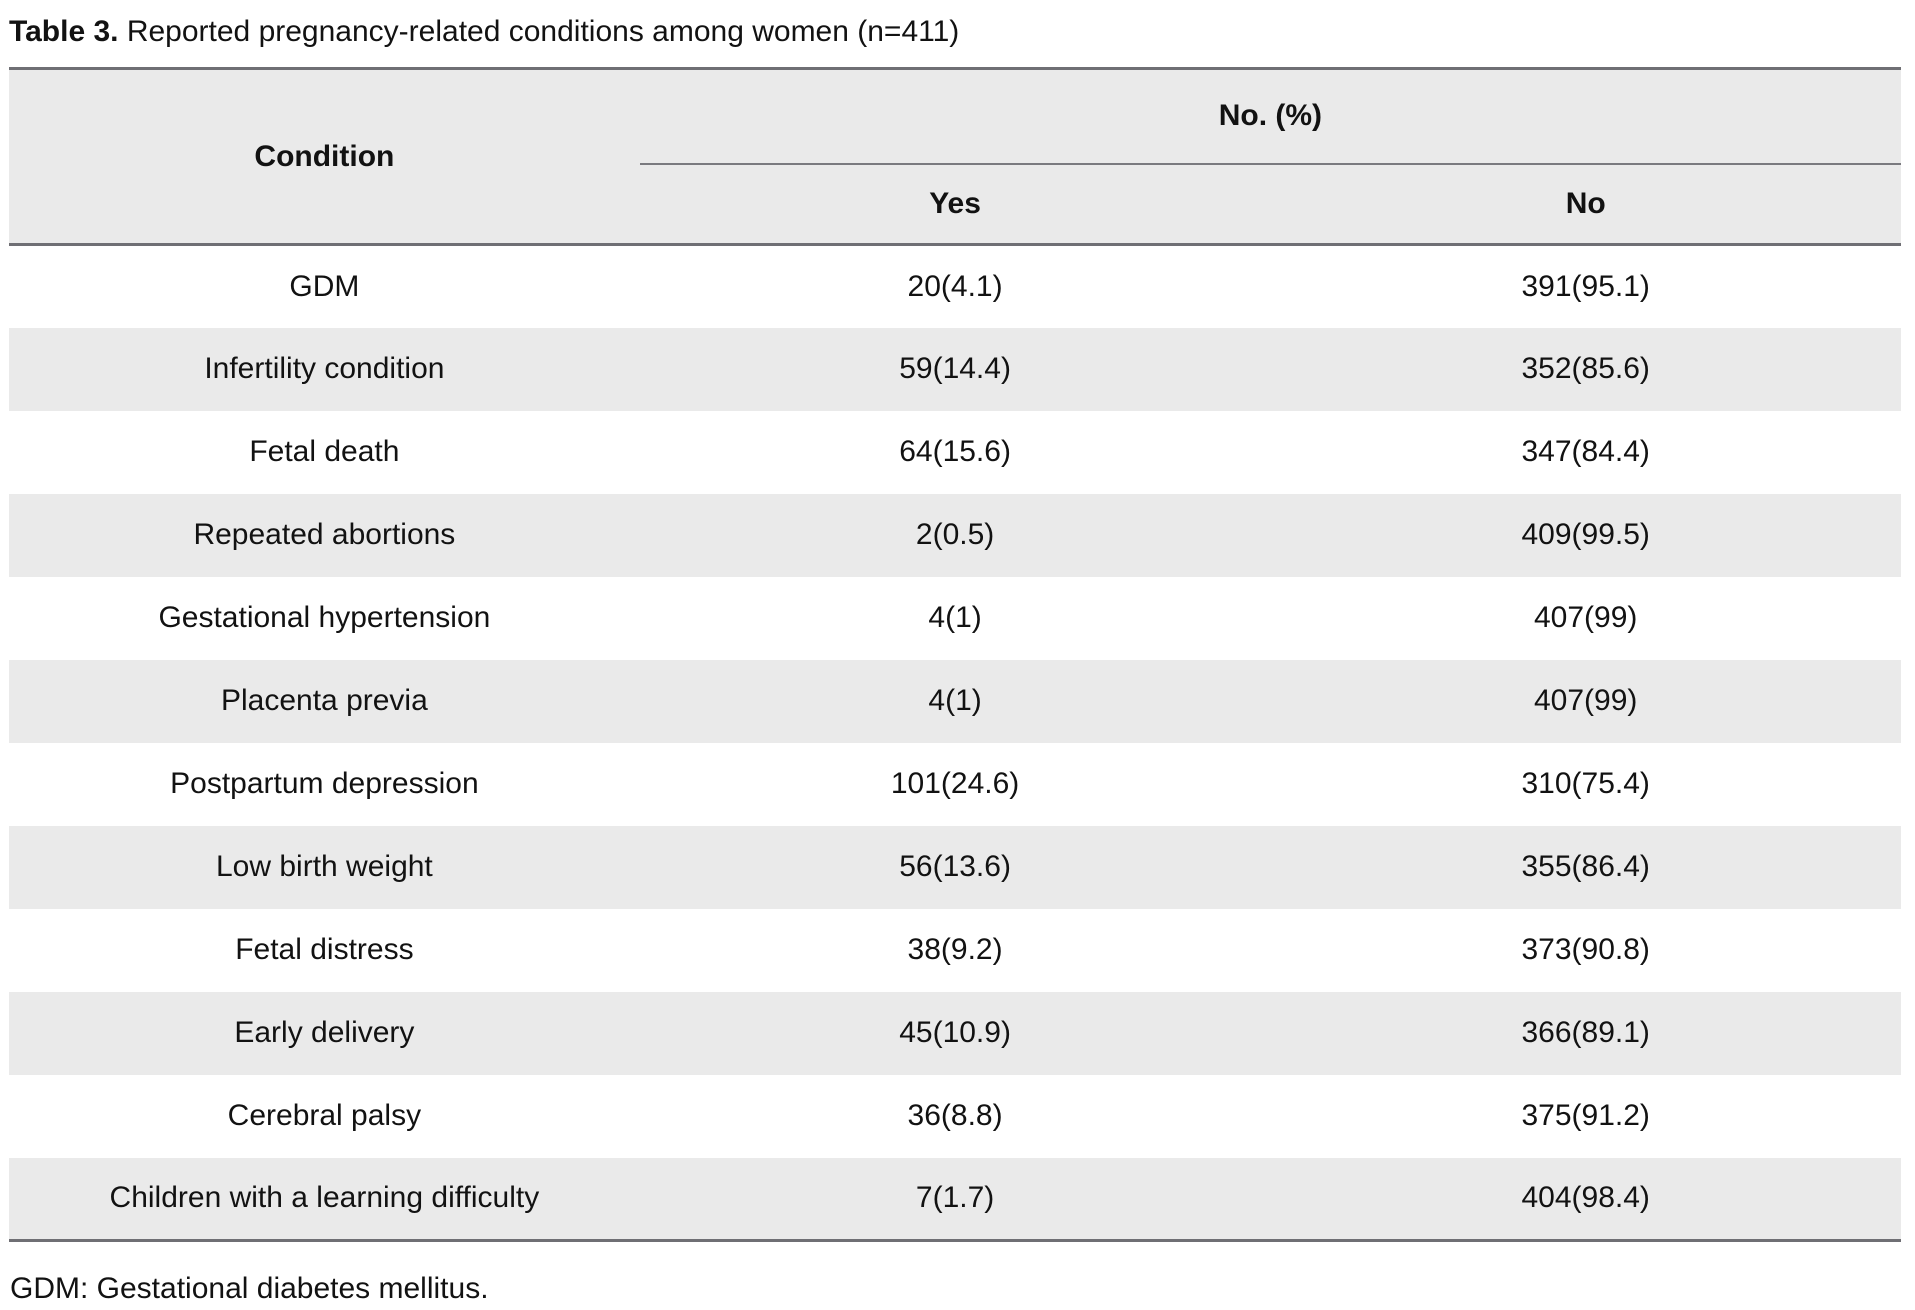 The height and width of the screenshot is (1310, 1915). Describe the element at coordinates (1585, 1199) in the screenshot. I see `no-cell: 404(98.4)` at that location.